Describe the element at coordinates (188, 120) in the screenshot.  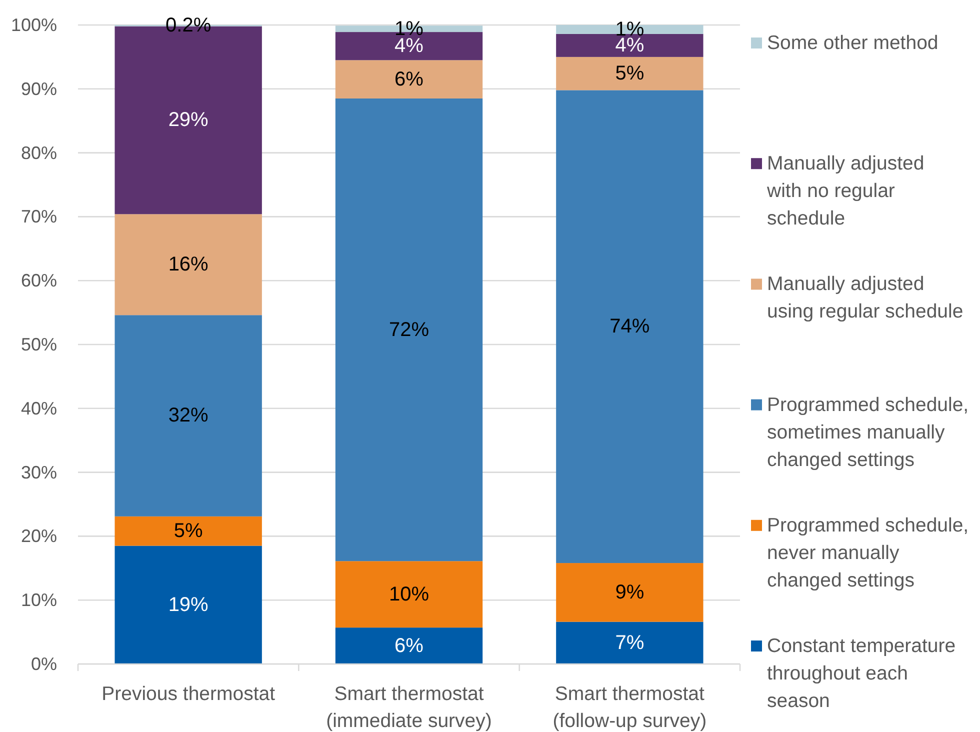
I see `data-label: 29%` at that location.